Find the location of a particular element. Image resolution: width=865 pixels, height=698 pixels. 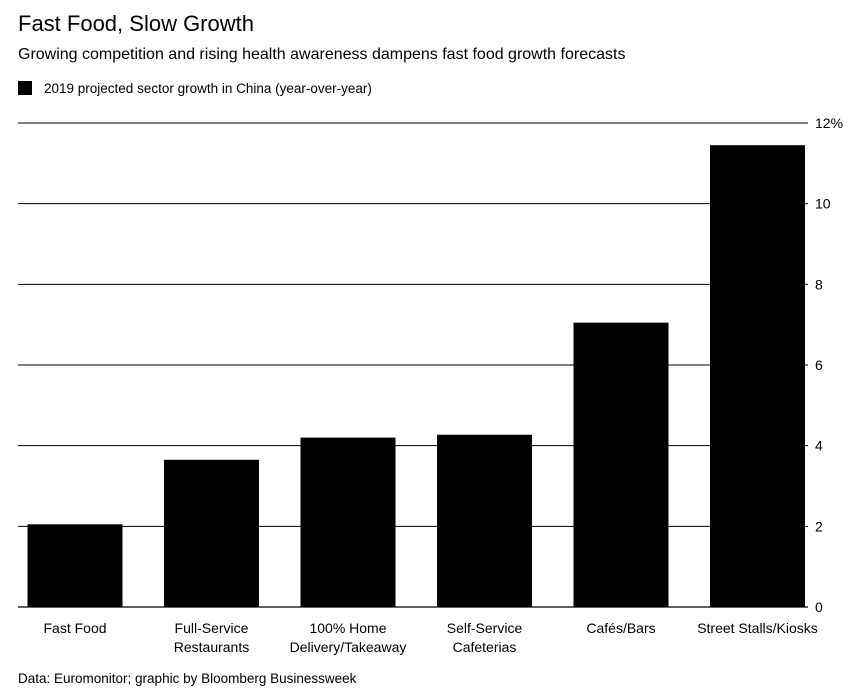

chart-title: Fast Food, Slow Growth is located at coordinates (136, 23).